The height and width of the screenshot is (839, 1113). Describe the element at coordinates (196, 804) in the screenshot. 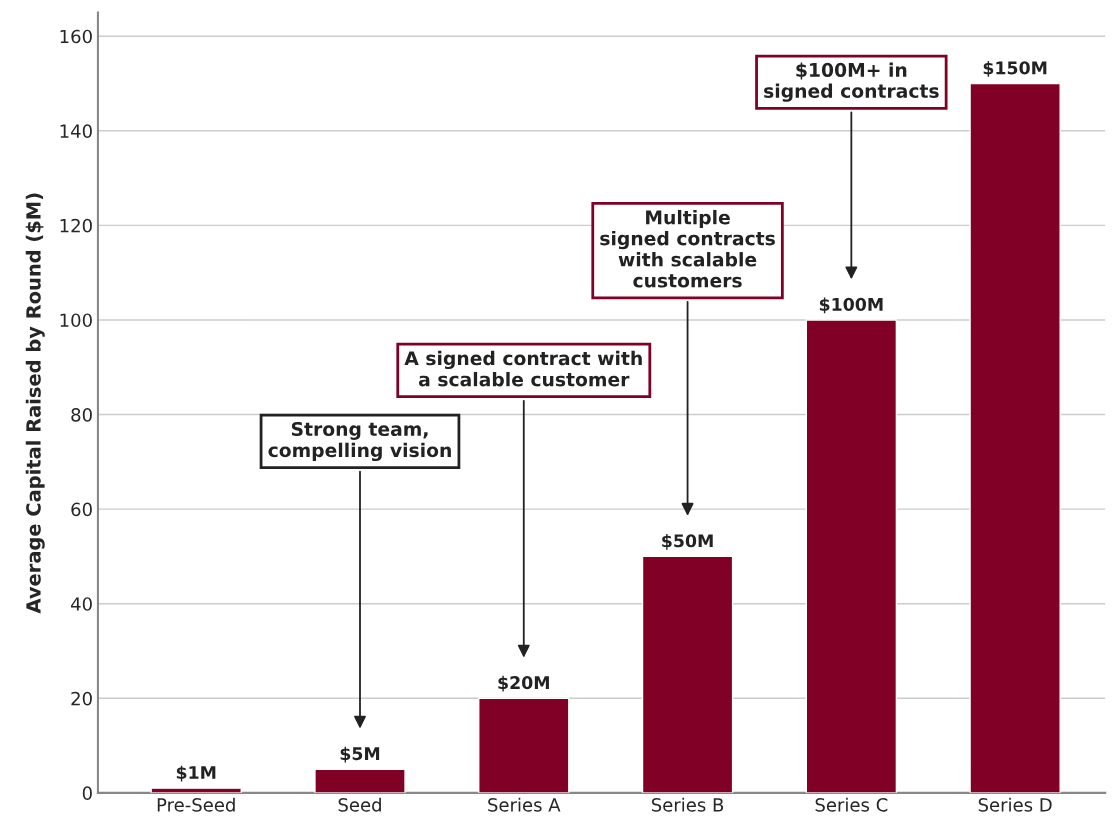

I see `x-tick-label: Pre-Seed` at that location.